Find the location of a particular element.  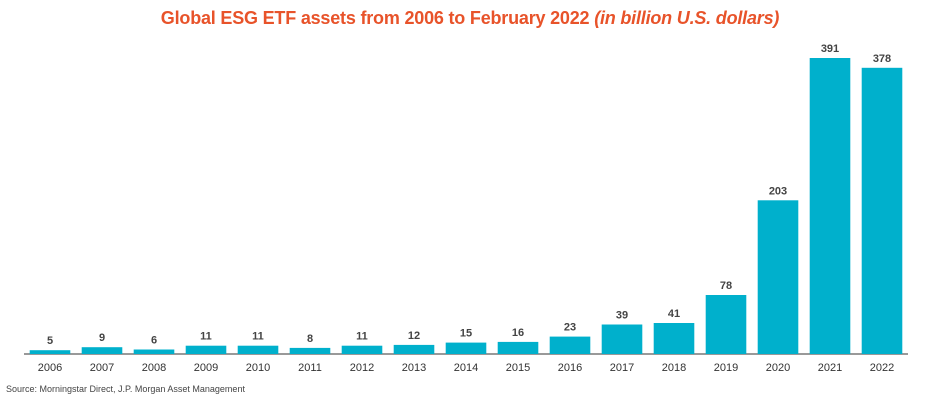

data-label-2014: 15 is located at coordinates (466, 334).